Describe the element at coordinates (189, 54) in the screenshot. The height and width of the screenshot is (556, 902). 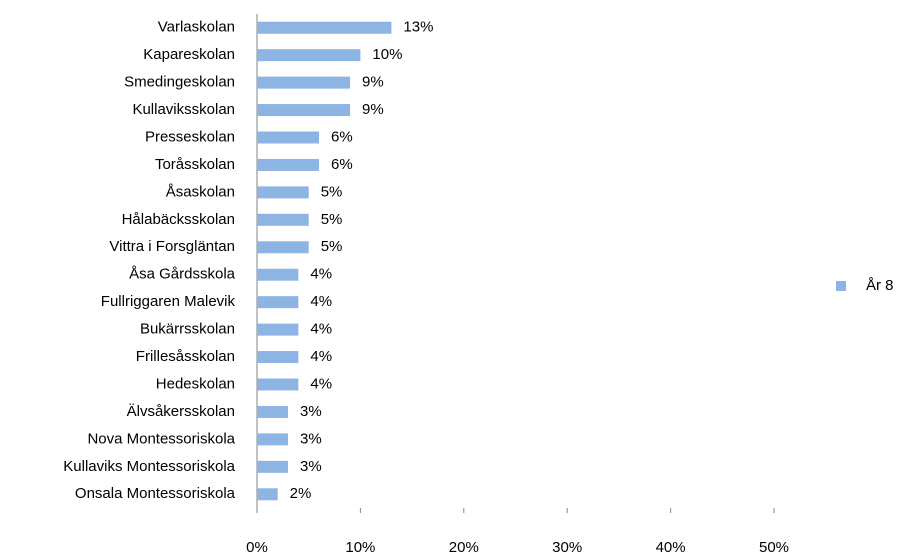
I see `y-tick-label: Kapareskolan` at that location.